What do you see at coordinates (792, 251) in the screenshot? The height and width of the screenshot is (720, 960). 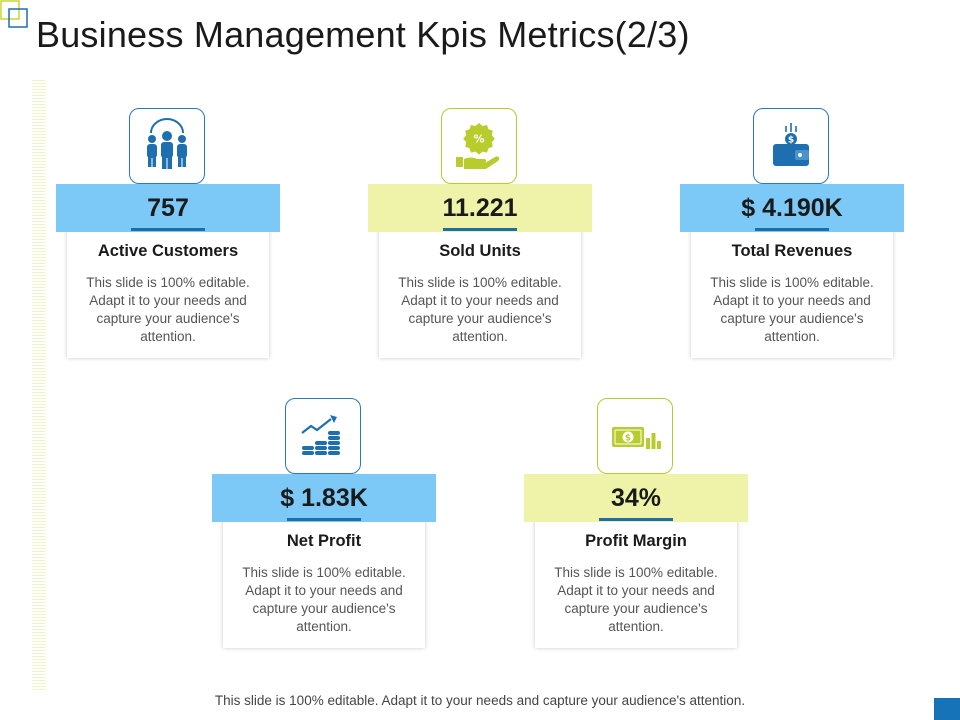 I see `kpi-label: Total Revenues` at bounding box center [792, 251].